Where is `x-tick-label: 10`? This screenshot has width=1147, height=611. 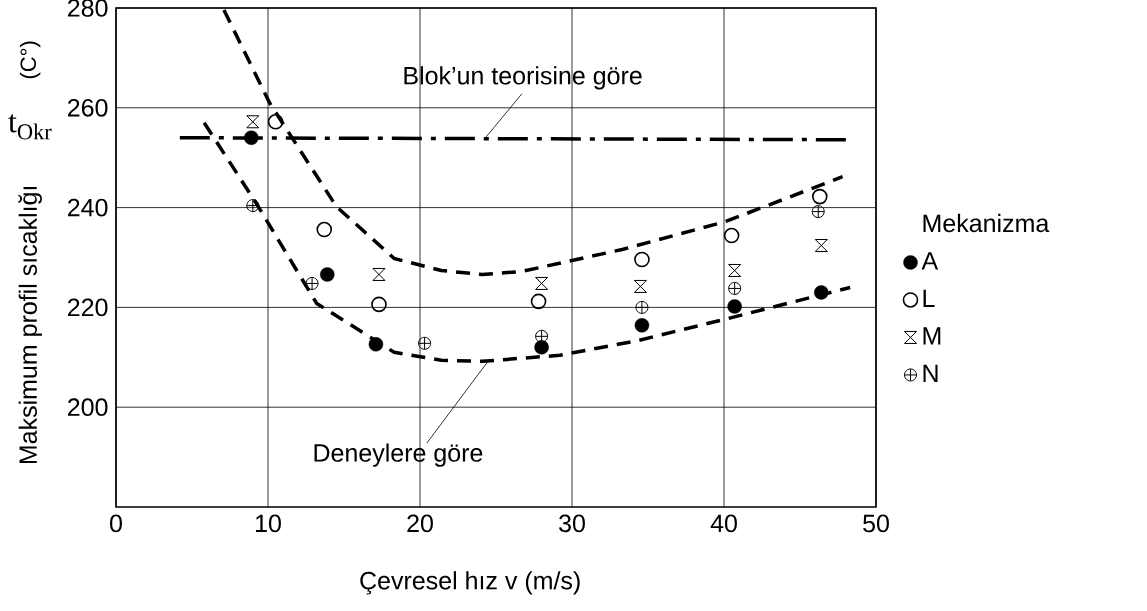 x-tick-label: 10 is located at coordinates (268, 523).